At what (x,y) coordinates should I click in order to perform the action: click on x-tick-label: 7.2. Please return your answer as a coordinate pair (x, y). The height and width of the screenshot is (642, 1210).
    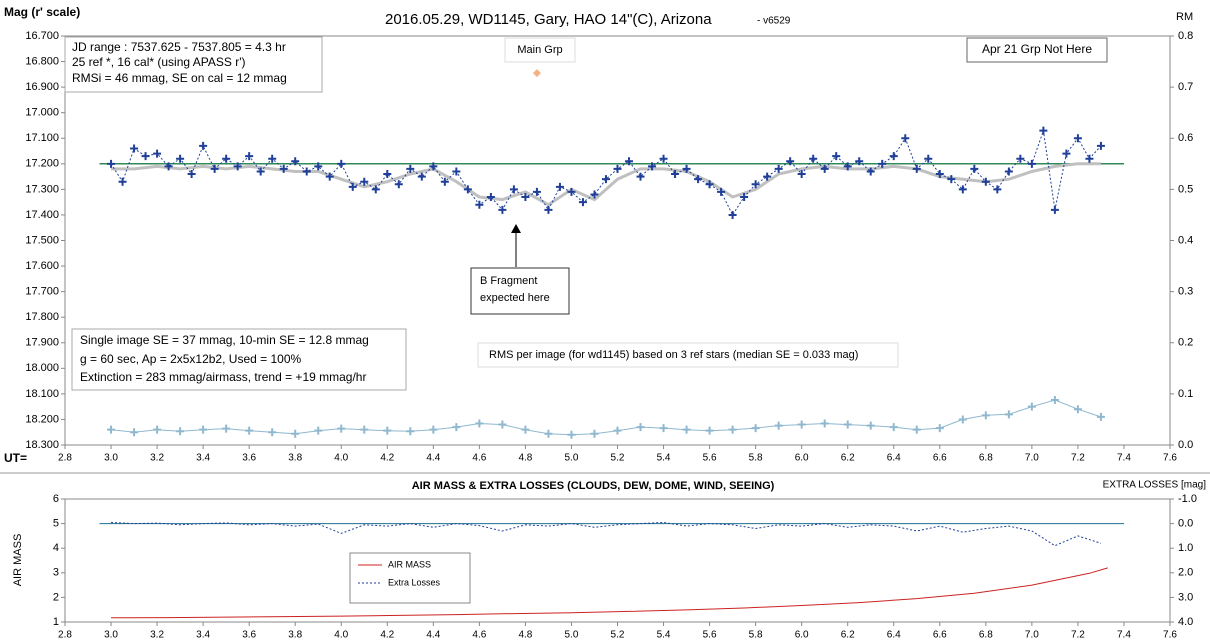
    Looking at the image, I should click on (1078, 635).